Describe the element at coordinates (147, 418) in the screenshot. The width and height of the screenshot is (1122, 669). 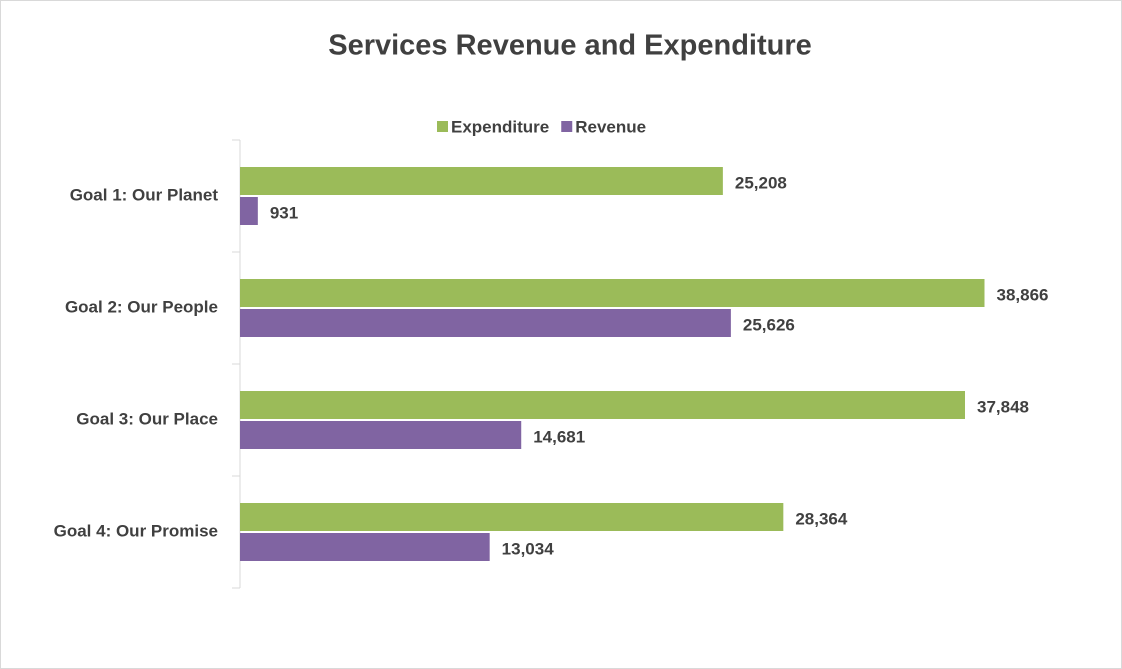
I see `category-label: Goal 3: Our Place` at that location.